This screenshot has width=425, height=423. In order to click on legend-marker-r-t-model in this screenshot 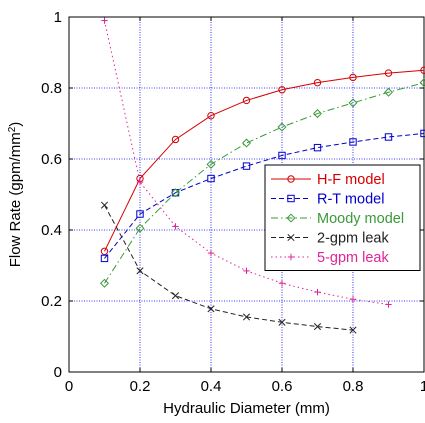, I will do `click(291, 198)`.